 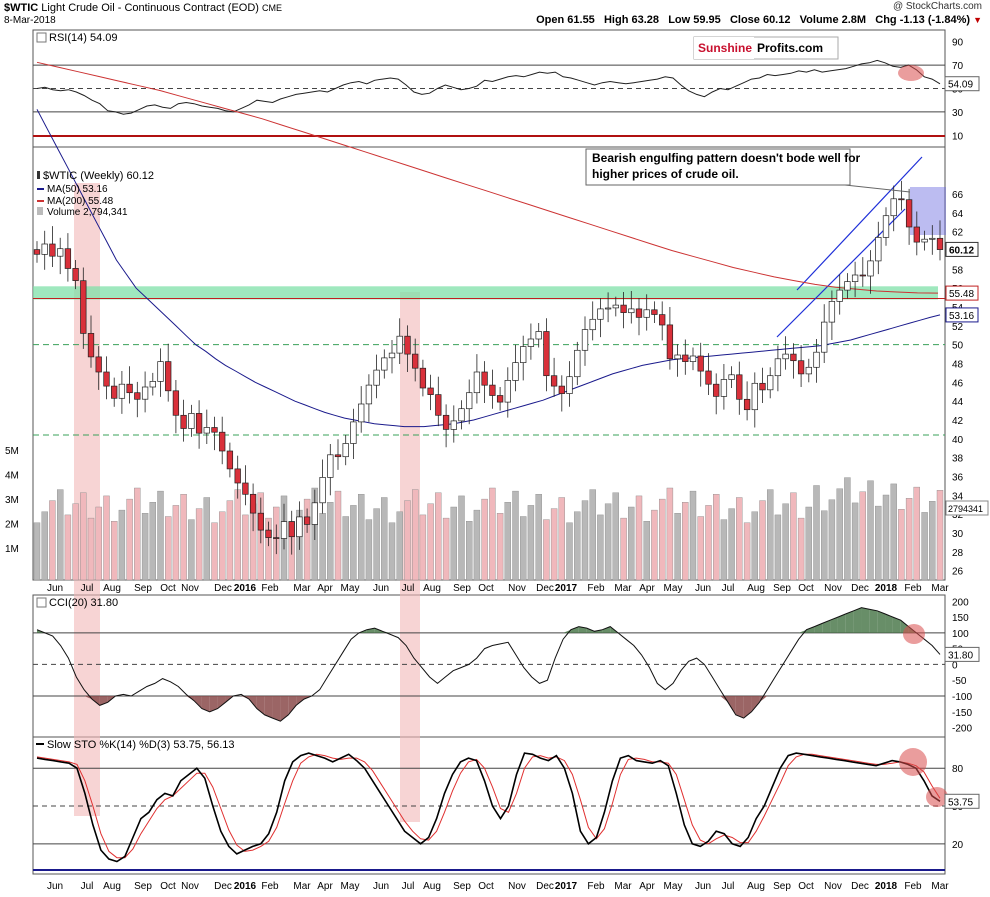 I want to click on x-tick-label-lower: Aug, so click(x=756, y=886).